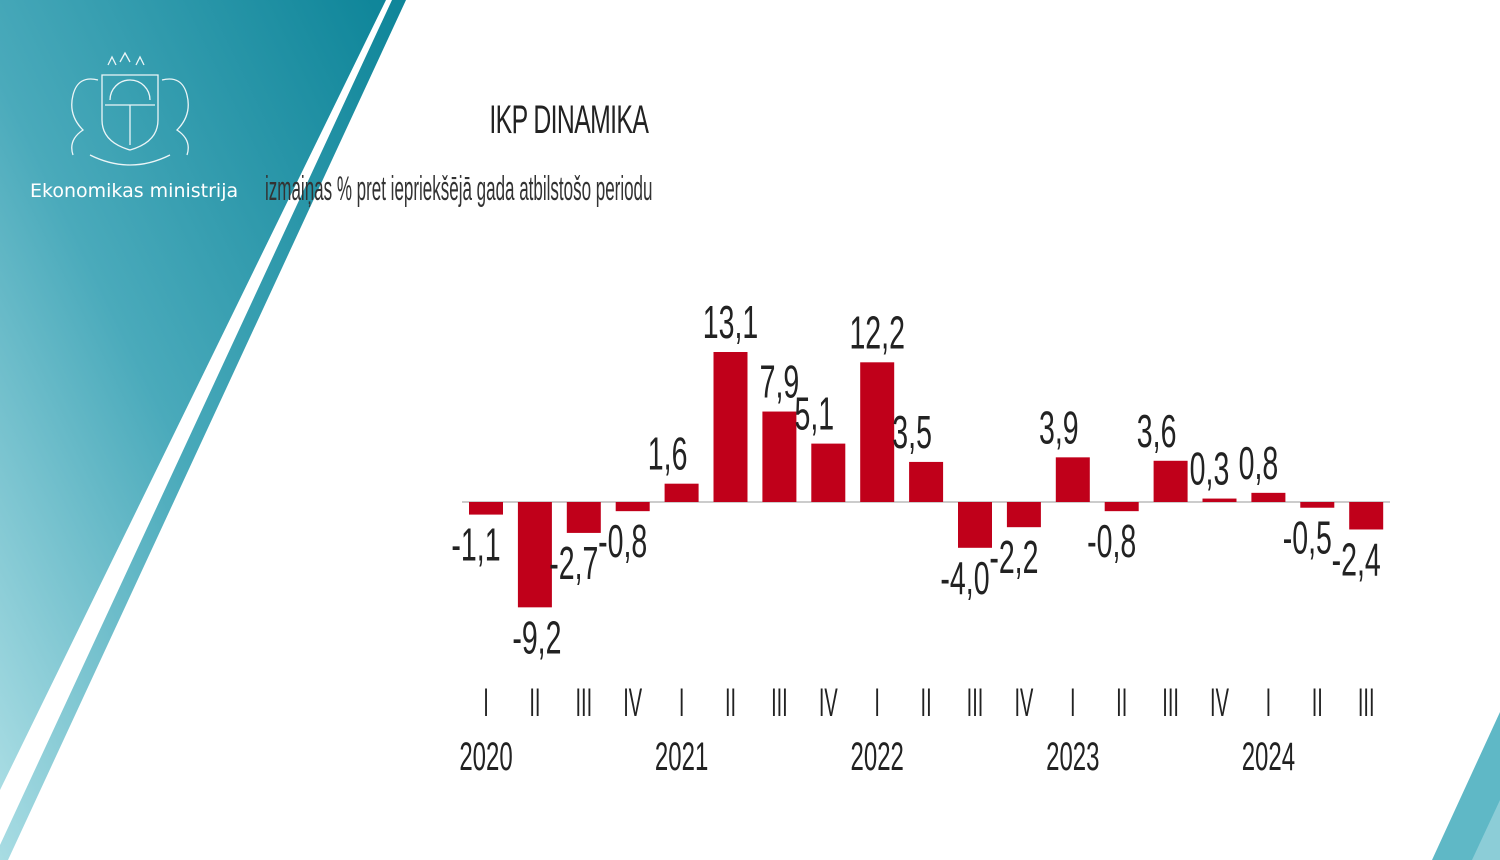 This screenshot has width=1500, height=860. I want to click on ministry-name: Ekonomikas ministrija, so click(134, 191).